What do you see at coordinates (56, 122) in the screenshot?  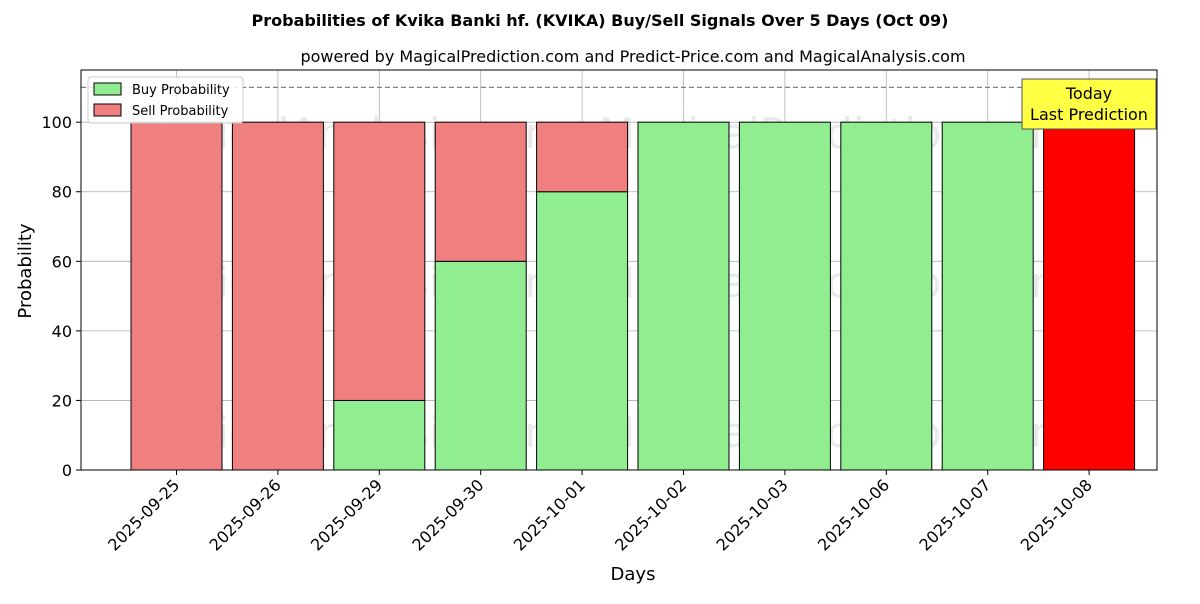 I see `y-tick-label: 100` at bounding box center [56, 122].